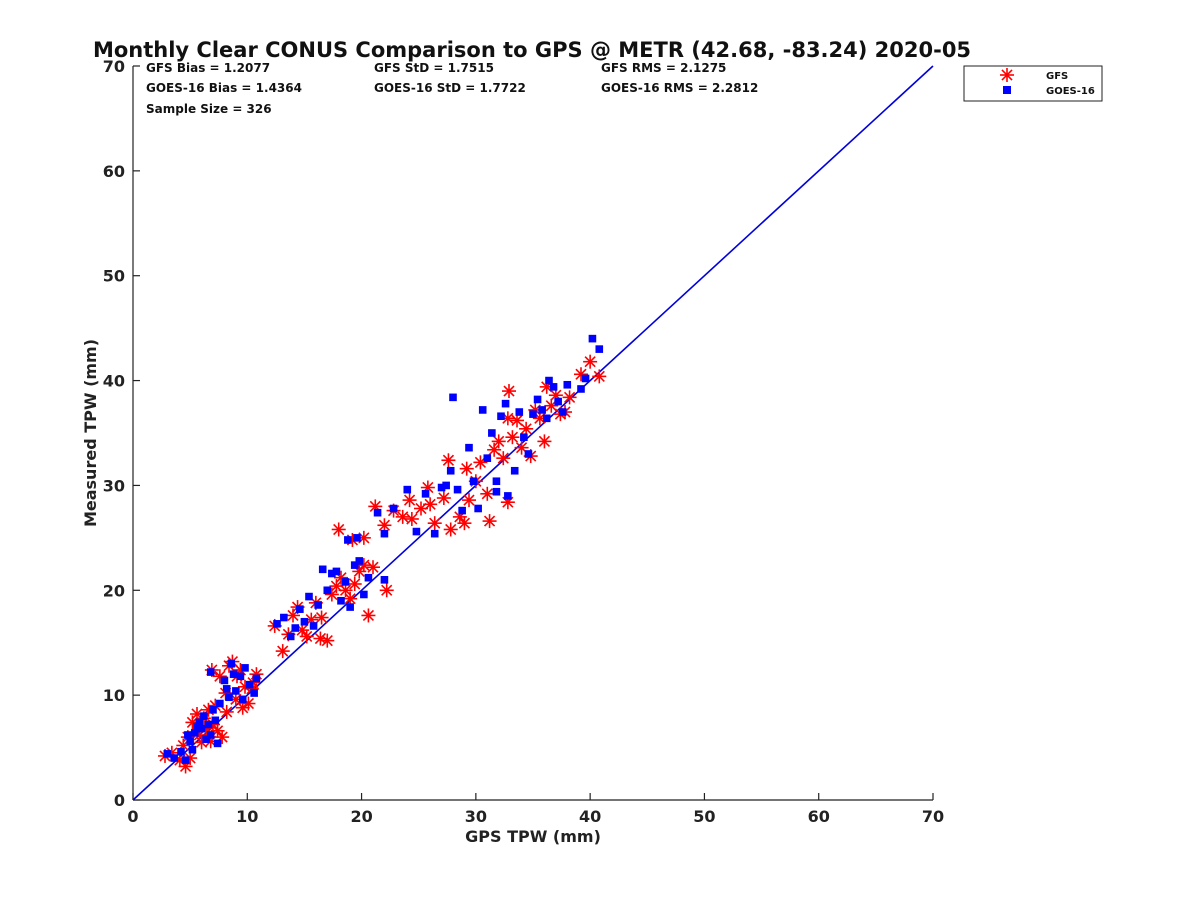 Image resolution: width=1200 pixels, height=900 pixels. I want to click on legend-goes-16-label: GOES-16, so click(1070, 91).